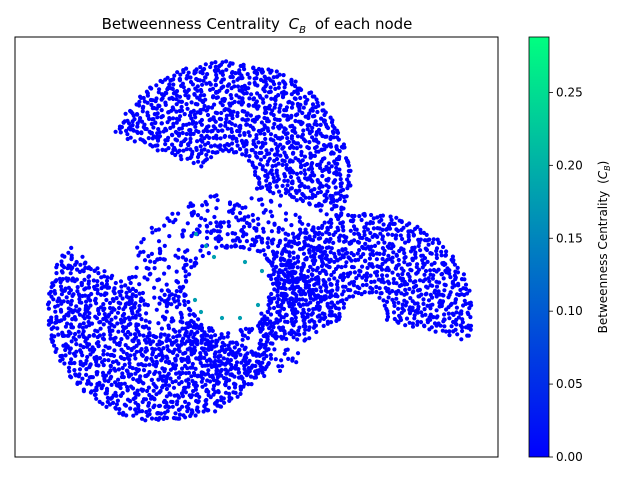  What do you see at coordinates (294, 24) in the screenshot?
I see `chart-title-symbol: C` at bounding box center [294, 24].